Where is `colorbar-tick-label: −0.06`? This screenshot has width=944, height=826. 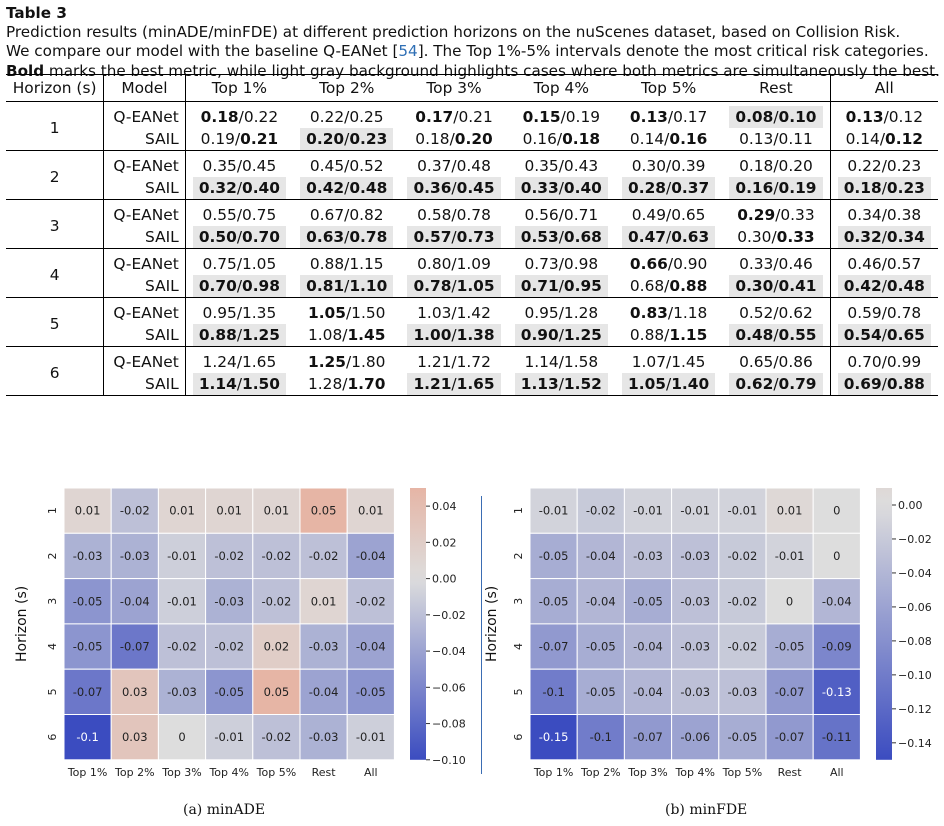 colorbar-tick-label: −0.06 is located at coordinates (915, 607).